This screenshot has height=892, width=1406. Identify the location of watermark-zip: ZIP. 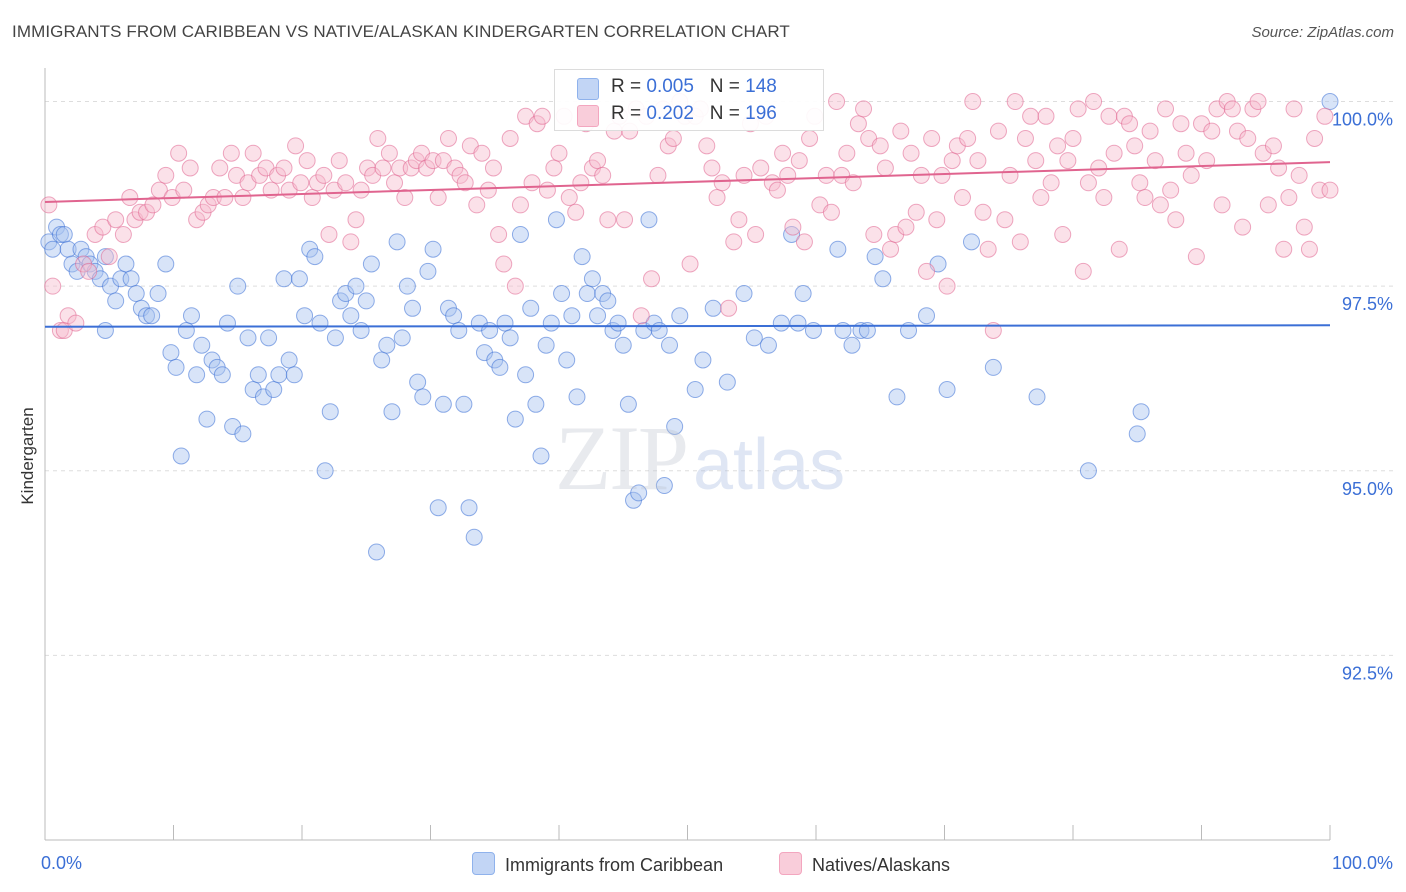
(622, 458).